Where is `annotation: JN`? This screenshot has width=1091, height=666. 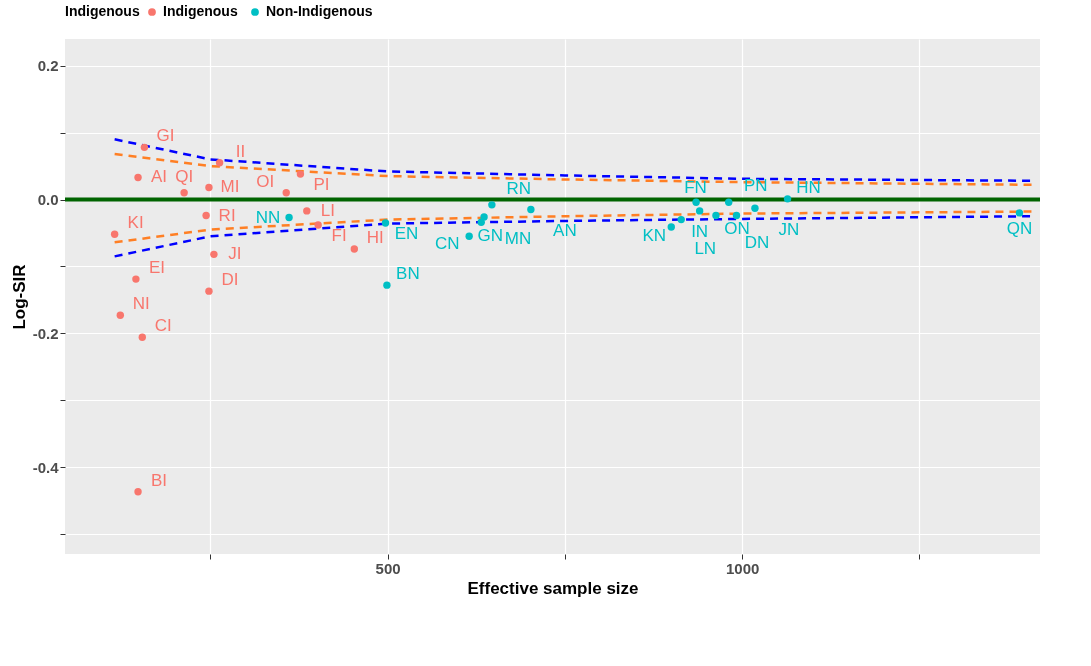 annotation: JN is located at coordinates (789, 229).